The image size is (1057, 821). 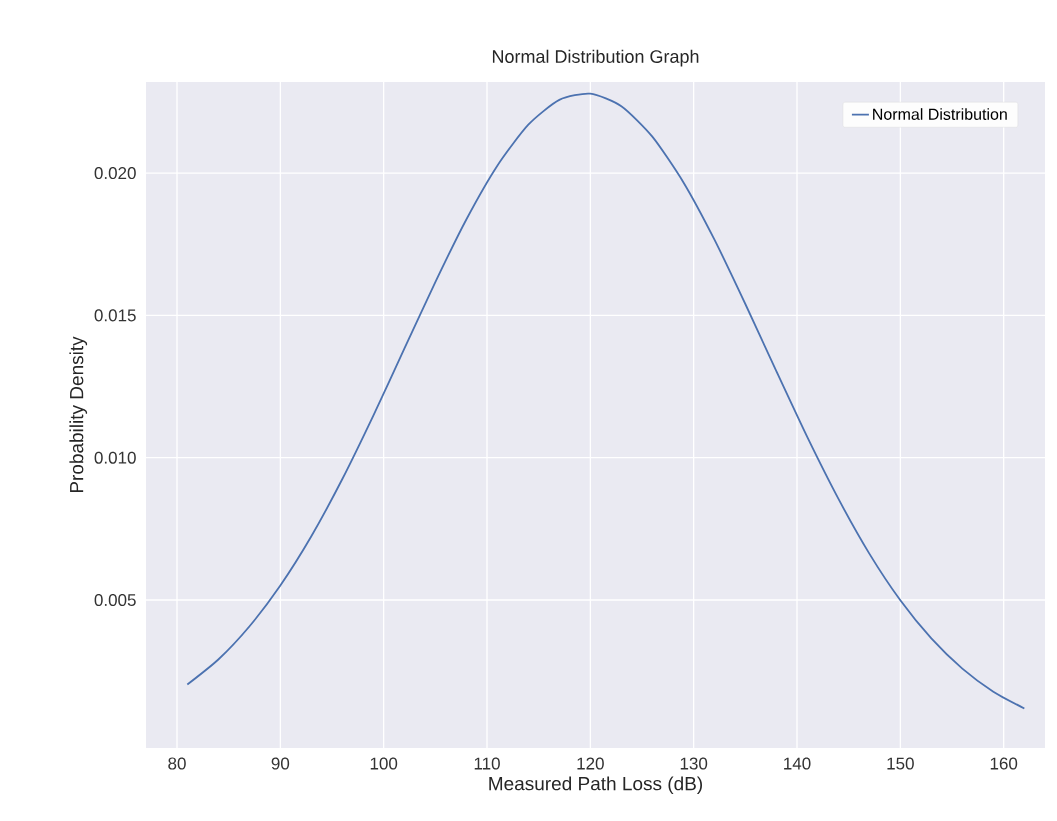 I want to click on x-tick-label: 90, so click(x=280, y=763).